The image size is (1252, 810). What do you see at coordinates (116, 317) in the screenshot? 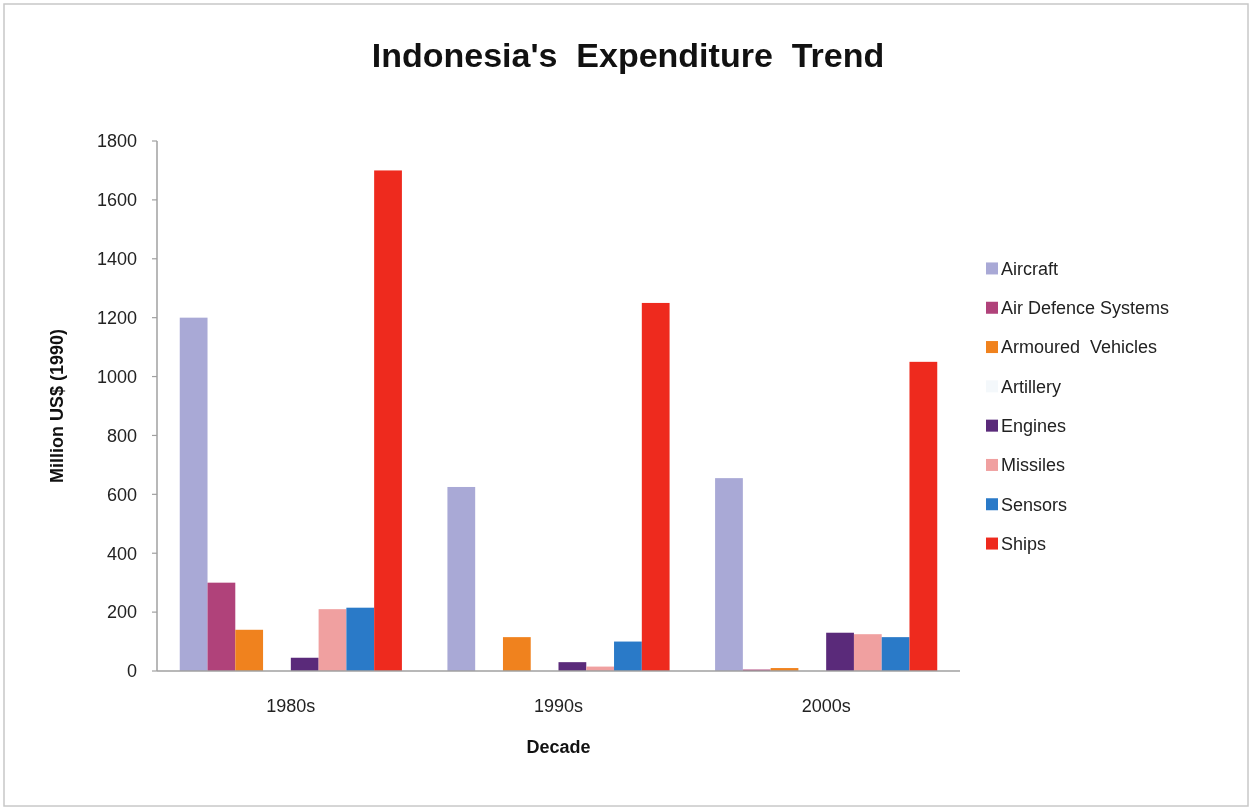
I see `y-tick-label: 1200` at bounding box center [116, 317].